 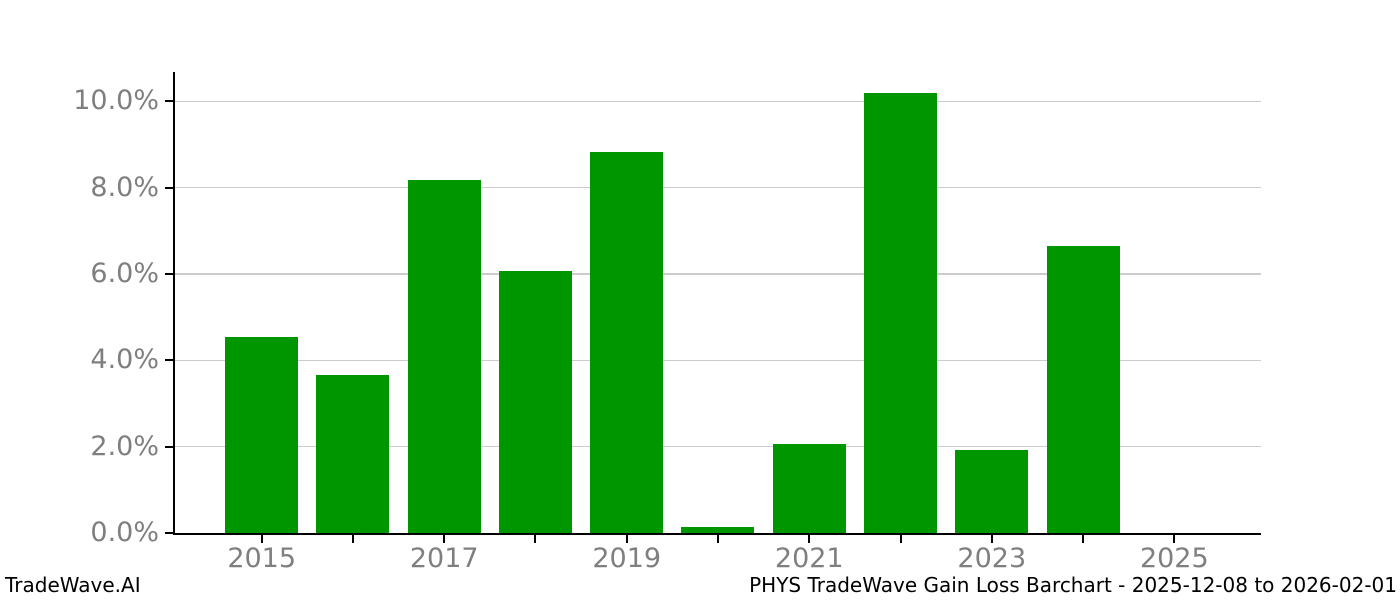 What do you see at coordinates (809, 539) in the screenshot?
I see `x-tick-2021` at bounding box center [809, 539].